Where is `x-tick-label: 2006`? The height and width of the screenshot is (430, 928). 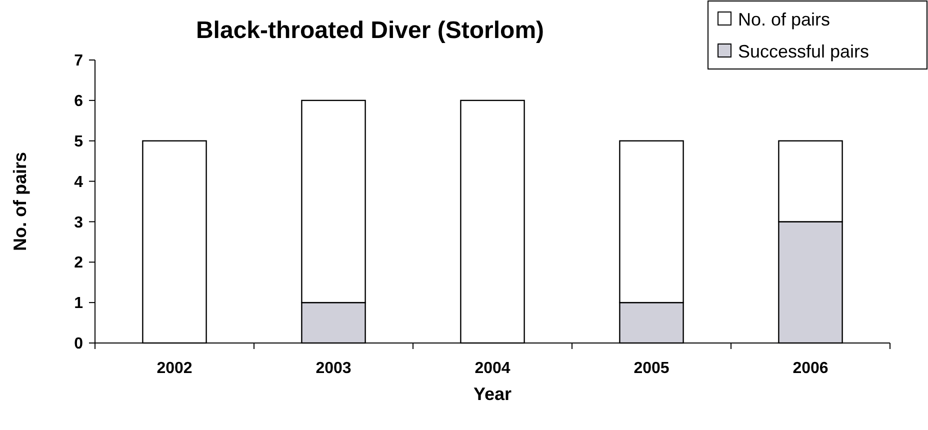
x-tick-label: 2006 is located at coordinates (810, 368).